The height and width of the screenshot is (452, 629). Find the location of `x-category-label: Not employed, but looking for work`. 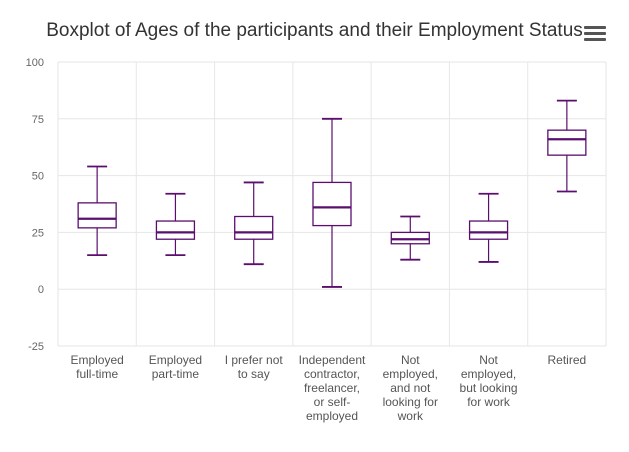

x-category-label: Not employed, but looking for work is located at coordinates (489, 381).